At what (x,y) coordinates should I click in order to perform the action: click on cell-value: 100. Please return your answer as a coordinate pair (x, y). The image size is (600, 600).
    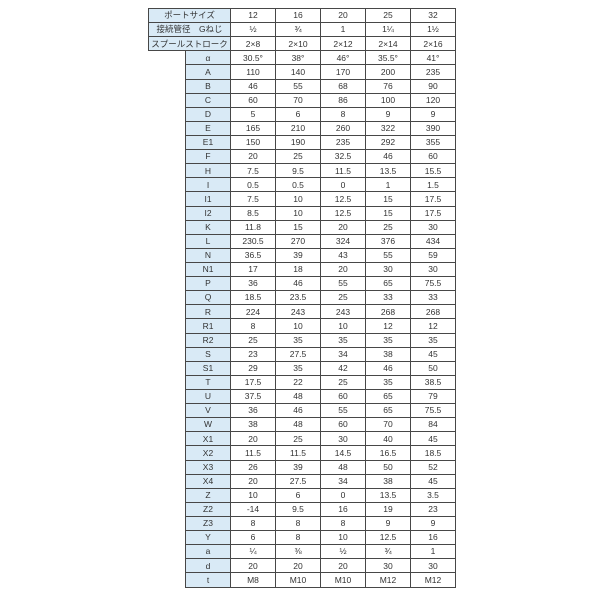
    Looking at the image, I should click on (388, 100).